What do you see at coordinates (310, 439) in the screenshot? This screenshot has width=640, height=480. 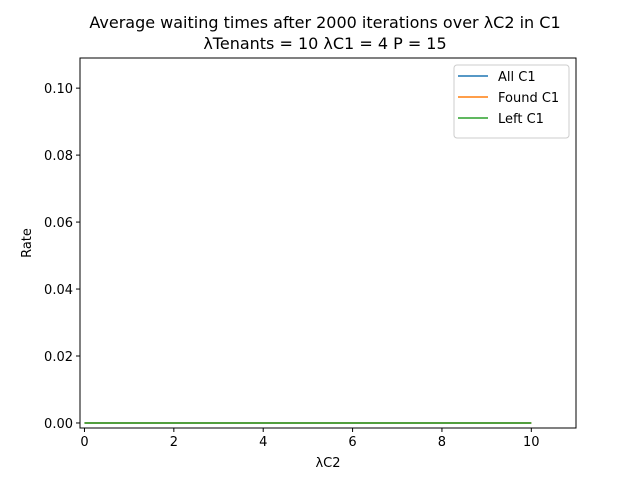 I see `x-axis-ticks: 0 2 4 6 8 10` at bounding box center [310, 439].